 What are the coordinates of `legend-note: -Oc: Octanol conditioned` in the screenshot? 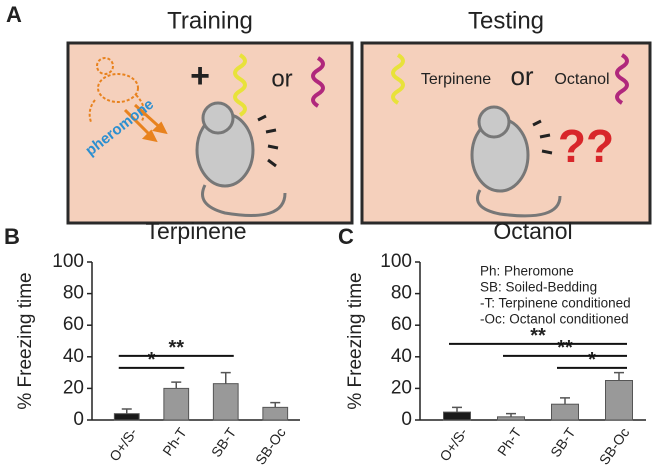 It's located at (554, 319).